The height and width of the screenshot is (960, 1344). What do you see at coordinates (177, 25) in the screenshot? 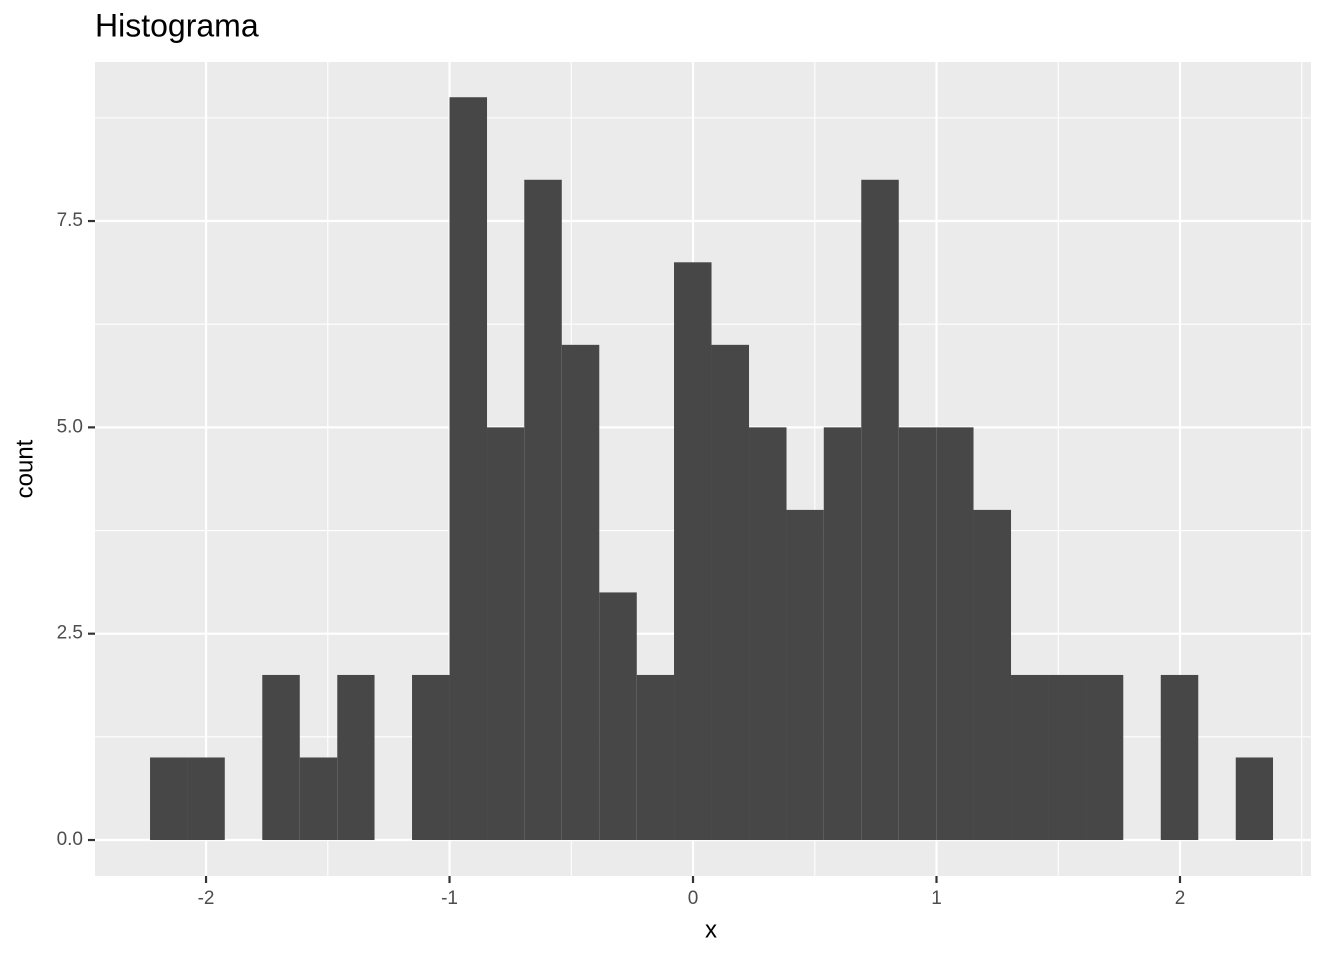
I see `chart-title: Histograma` at bounding box center [177, 25].